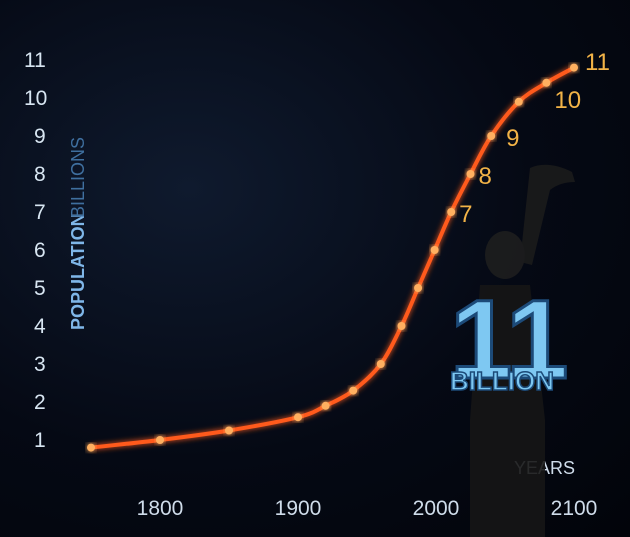  What do you see at coordinates (485, 176) in the screenshot?
I see `data-label: 8` at bounding box center [485, 176].